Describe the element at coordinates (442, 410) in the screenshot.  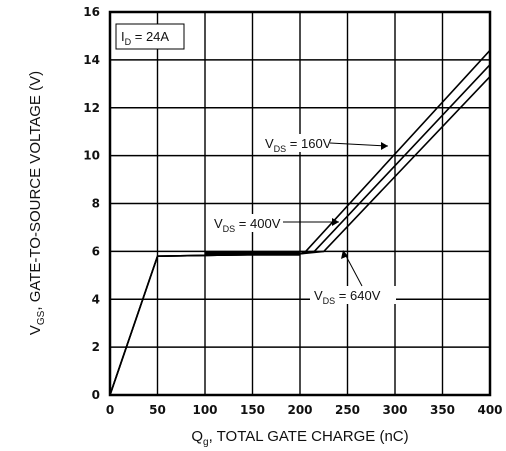
I see `x-tick-label: 350` at that location.